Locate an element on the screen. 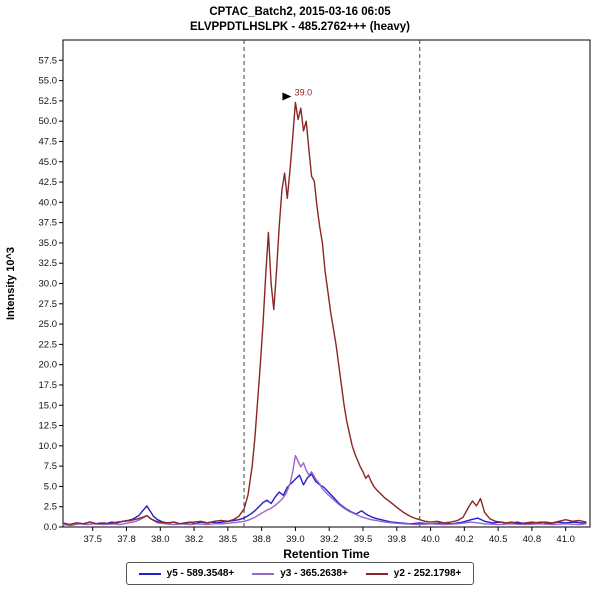 This screenshot has height=600, width=600. peak-rt-label: 39.0 is located at coordinates (304, 92).